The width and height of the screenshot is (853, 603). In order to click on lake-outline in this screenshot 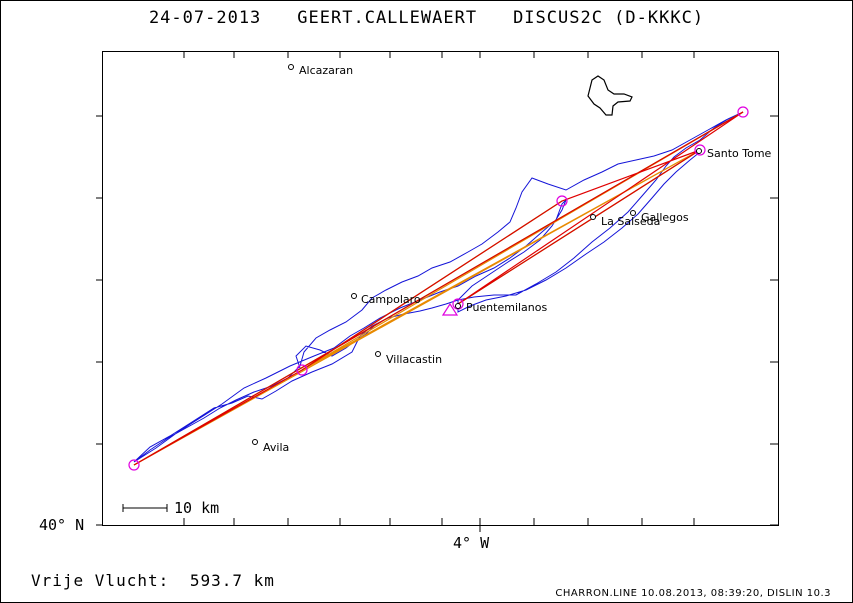, I will do `click(610, 95)`.